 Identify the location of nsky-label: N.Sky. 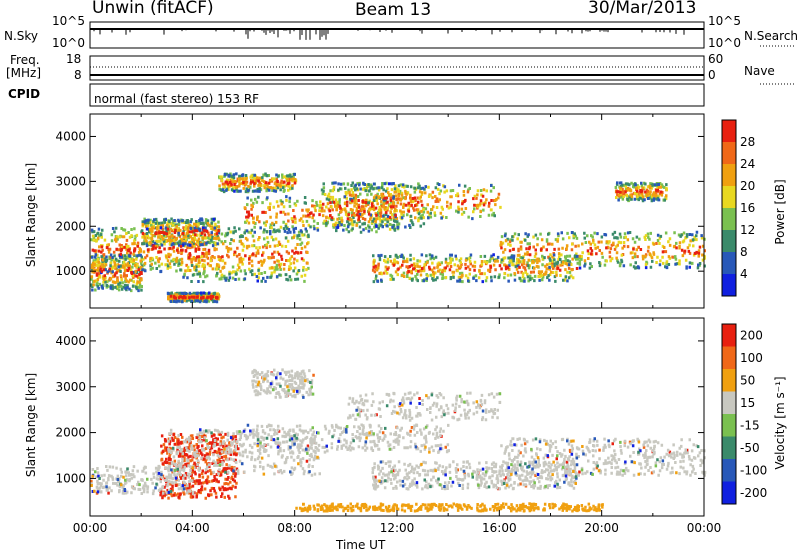
(21, 36).